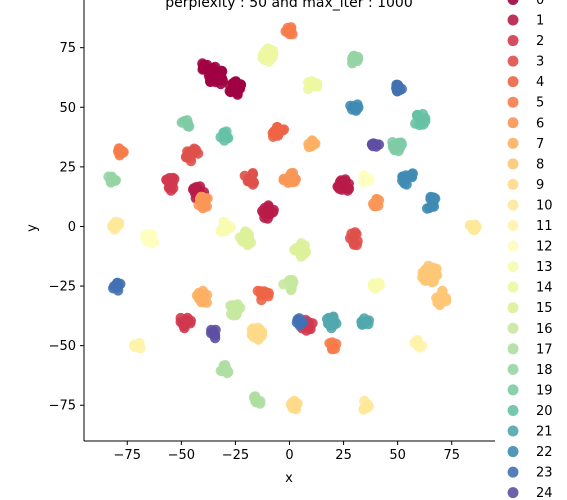  What do you see at coordinates (530, 308) in the screenshot?
I see `legend-item-15: 15` at bounding box center [530, 308].